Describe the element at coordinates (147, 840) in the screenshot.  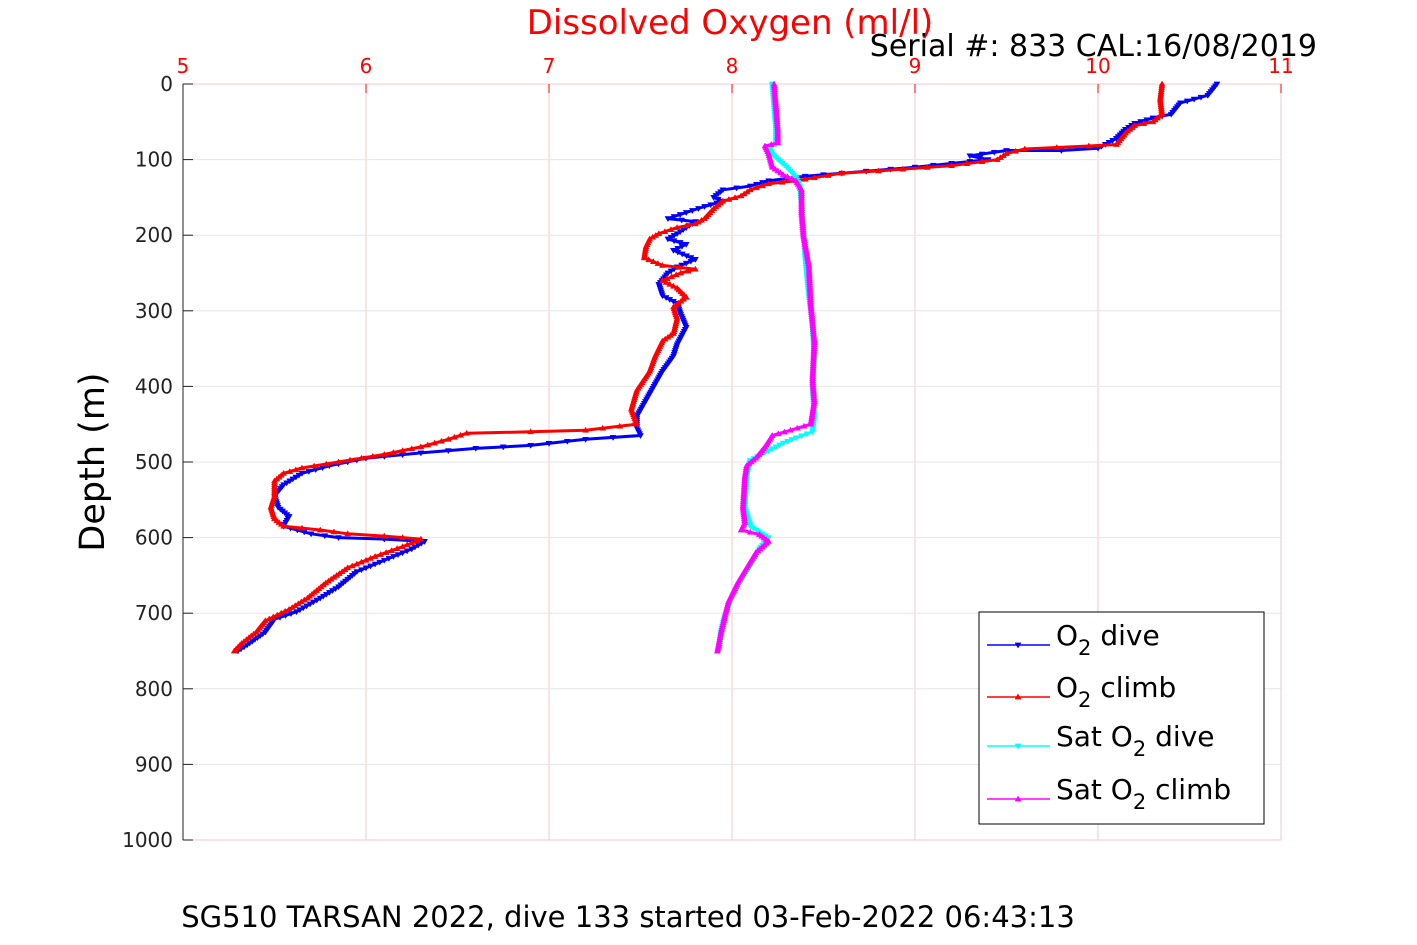
I see `y-tick-label: 1000` at that location.